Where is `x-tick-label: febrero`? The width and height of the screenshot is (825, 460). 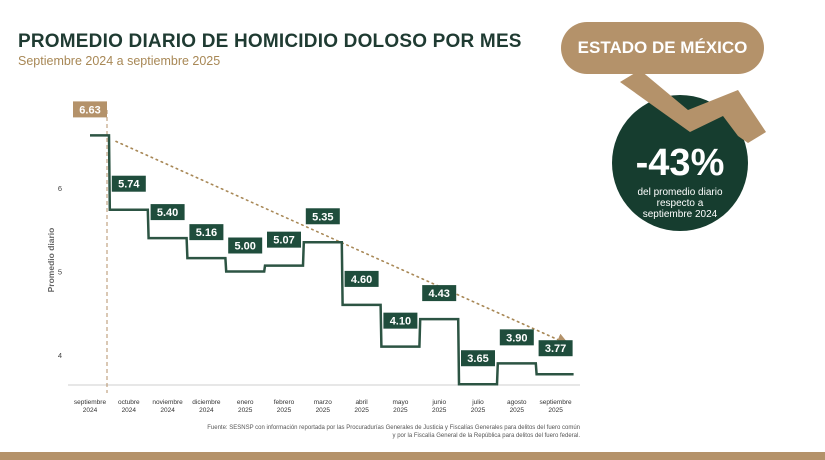 x-tick-label: febrero is located at coordinates (284, 402).